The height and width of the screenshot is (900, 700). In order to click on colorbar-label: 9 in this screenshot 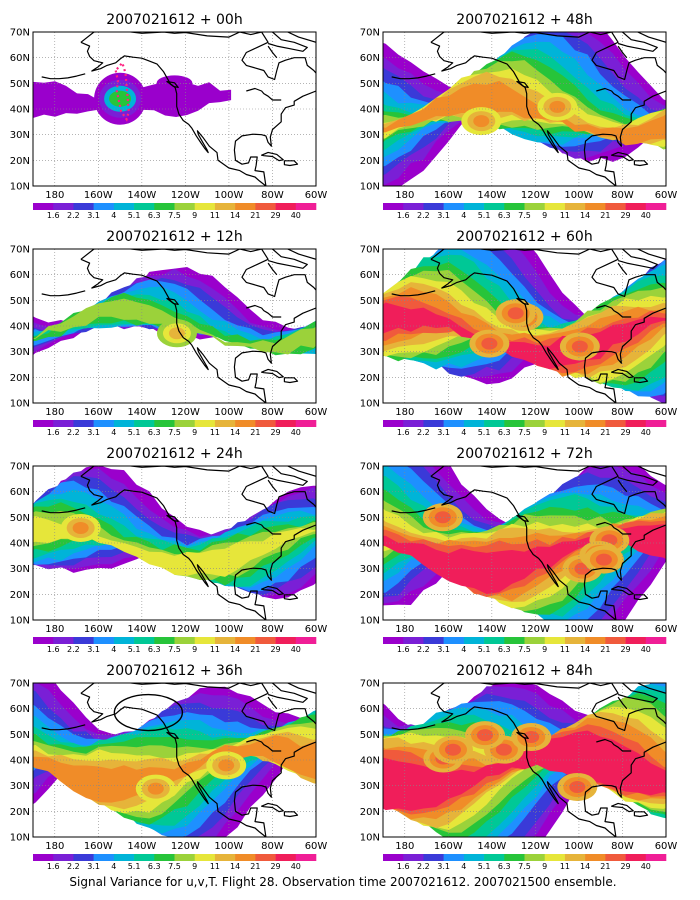, I will do `click(544, 432)`.